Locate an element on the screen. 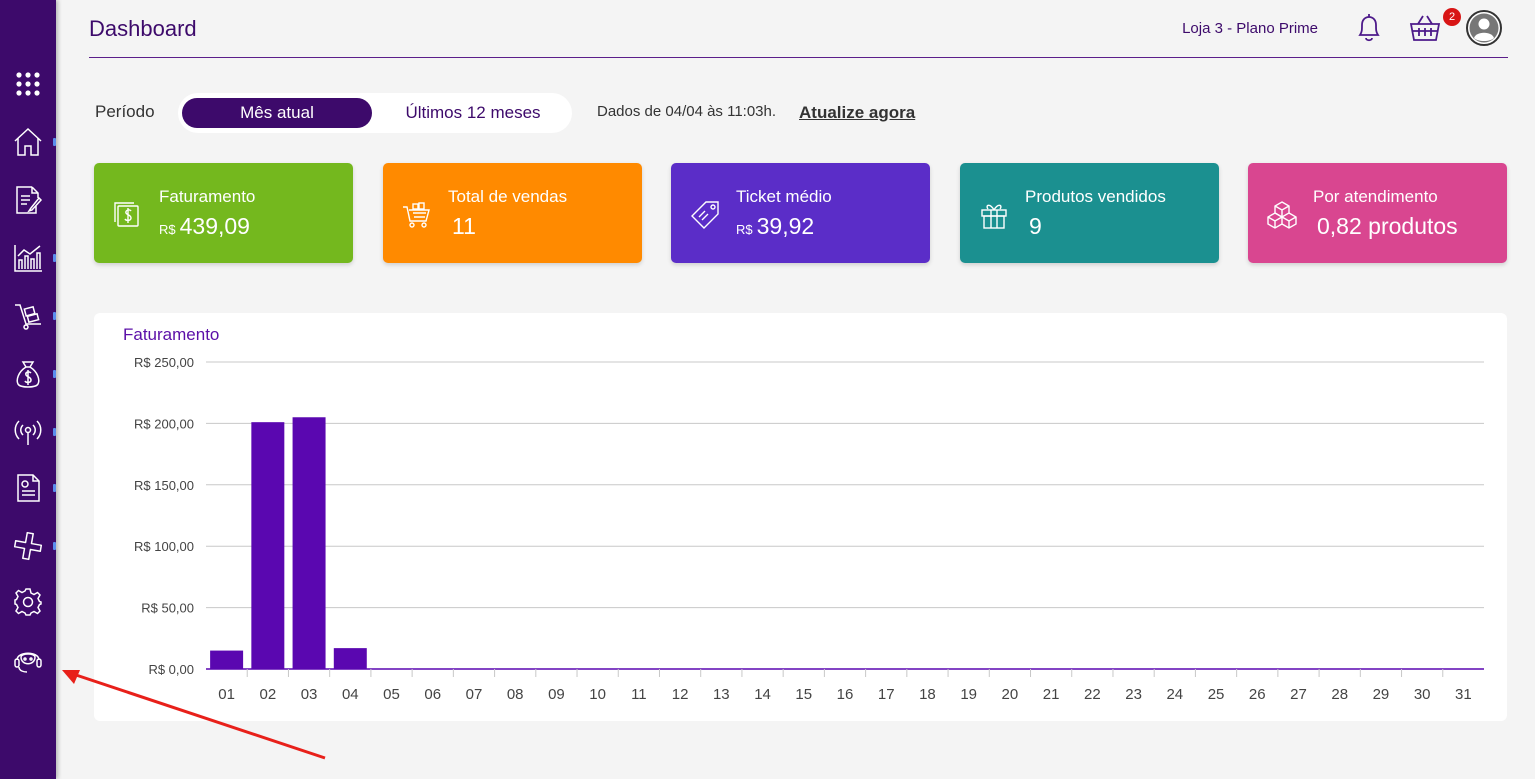  kpi-amount: 9 is located at coordinates (1035, 226).